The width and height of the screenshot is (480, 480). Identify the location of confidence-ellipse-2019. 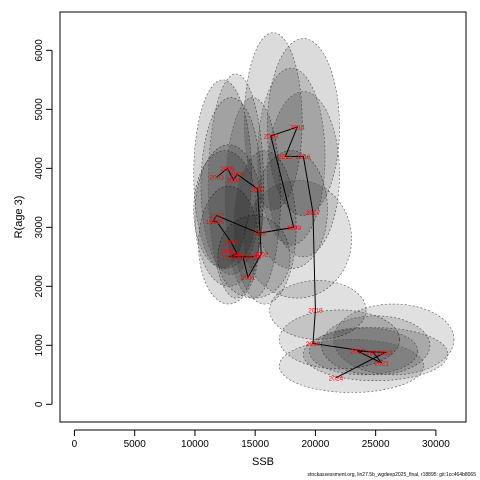
(339, 339).